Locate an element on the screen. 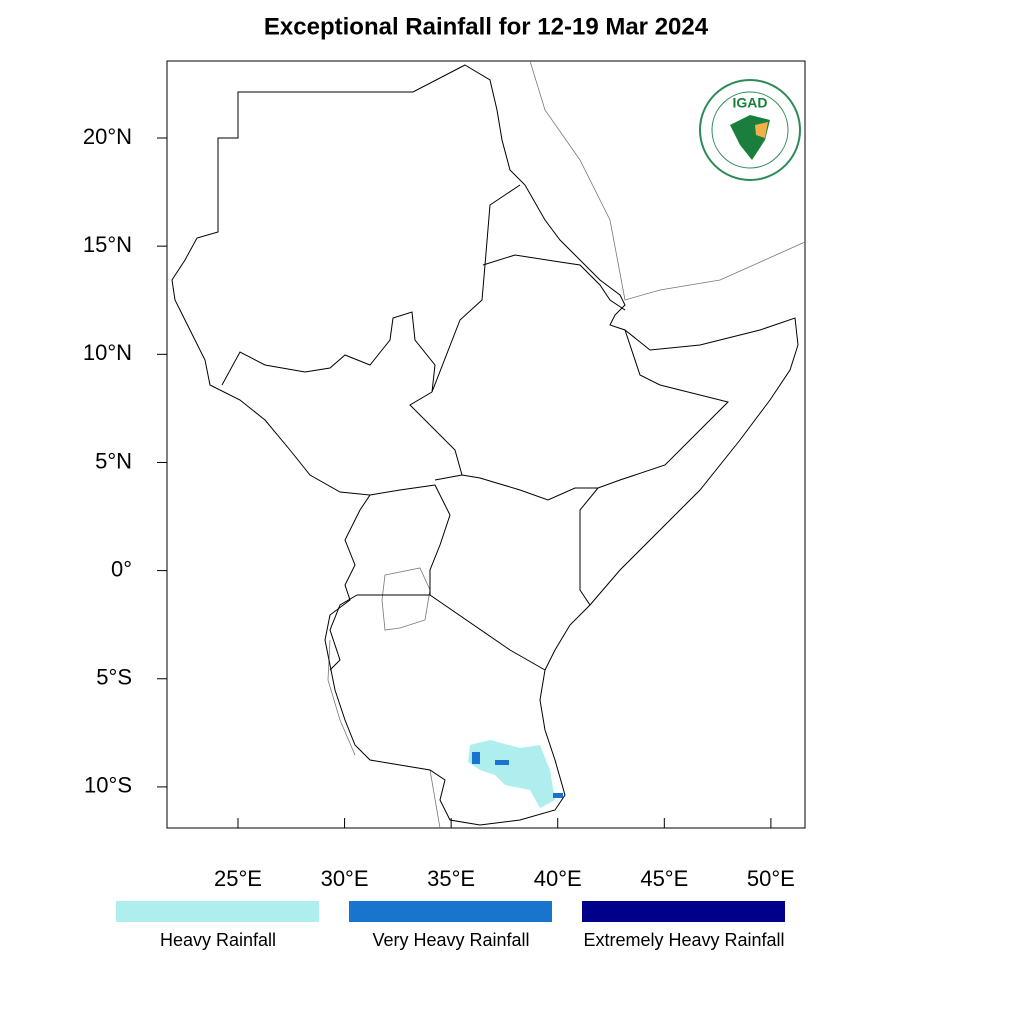  y-tick-label: 20°N is located at coordinates (107, 136).